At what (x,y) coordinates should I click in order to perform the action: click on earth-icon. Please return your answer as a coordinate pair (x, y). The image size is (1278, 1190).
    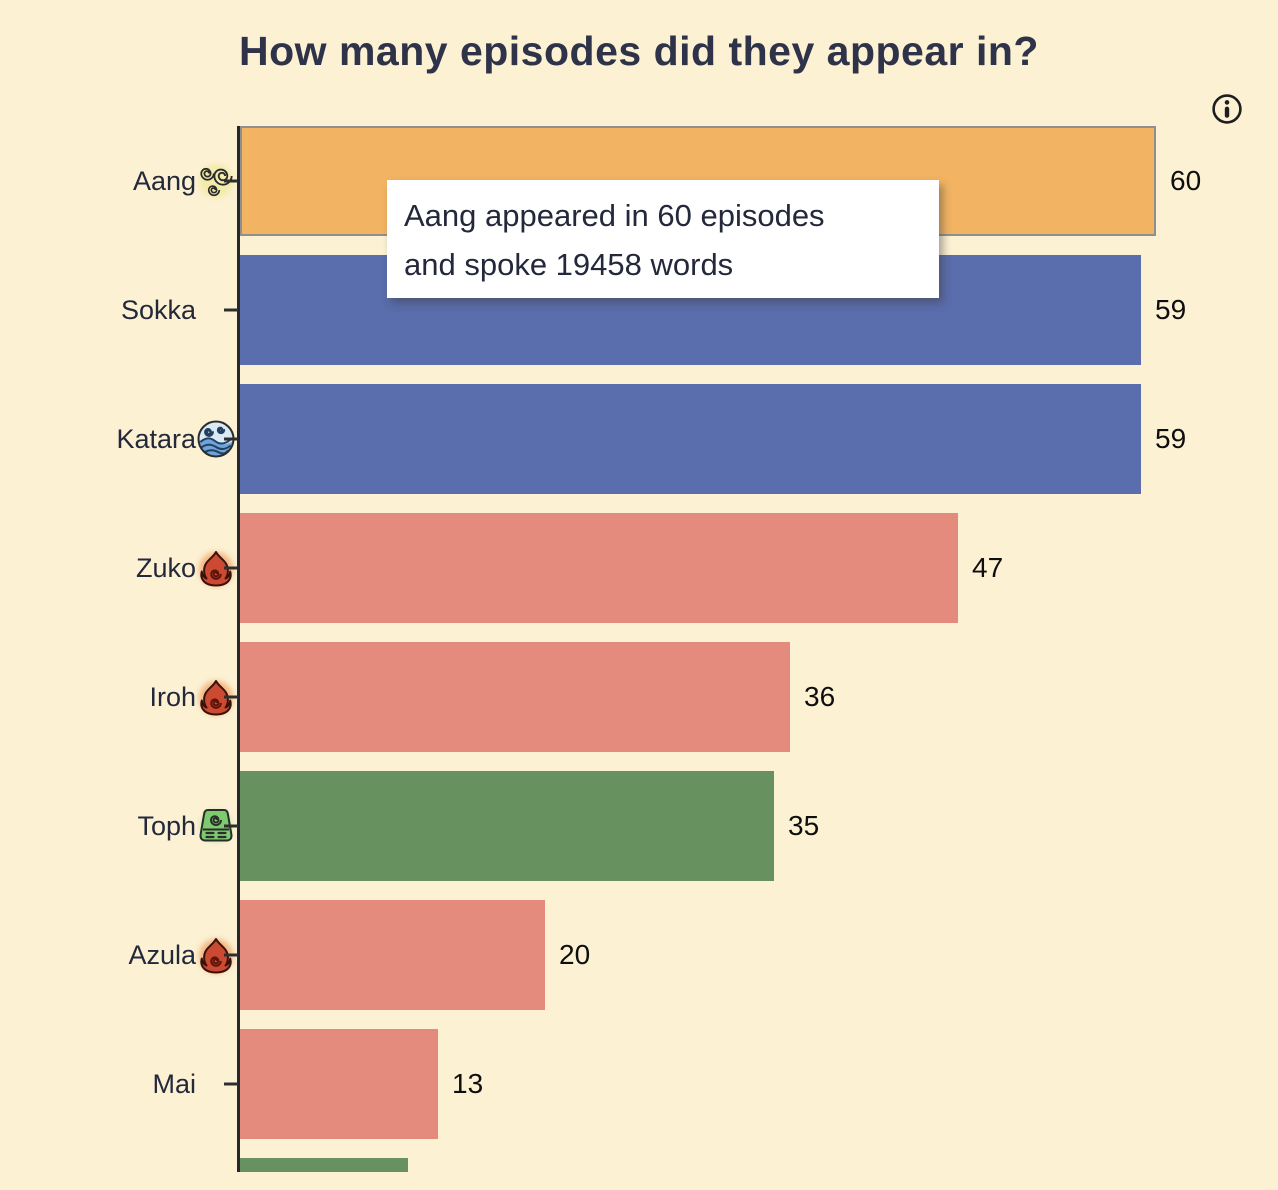
    Looking at the image, I should click on (216, 826).